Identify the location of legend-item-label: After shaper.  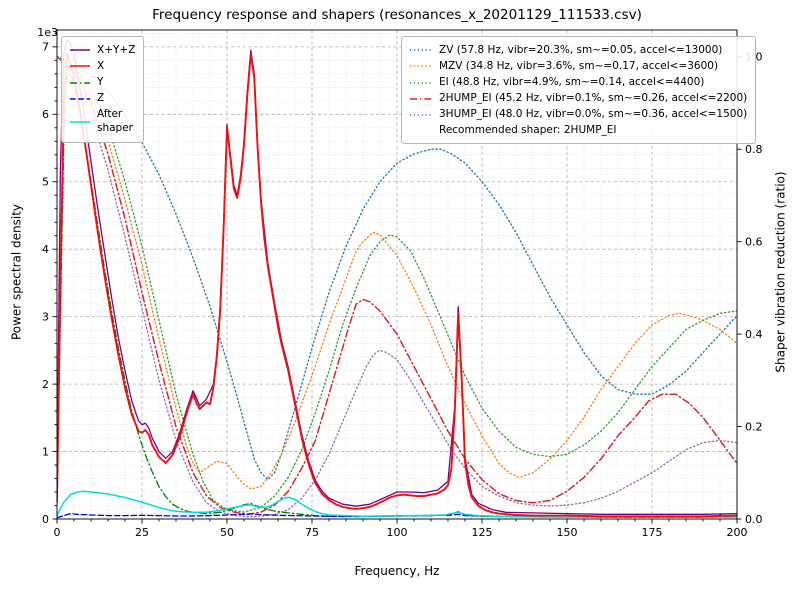
(115, 121).